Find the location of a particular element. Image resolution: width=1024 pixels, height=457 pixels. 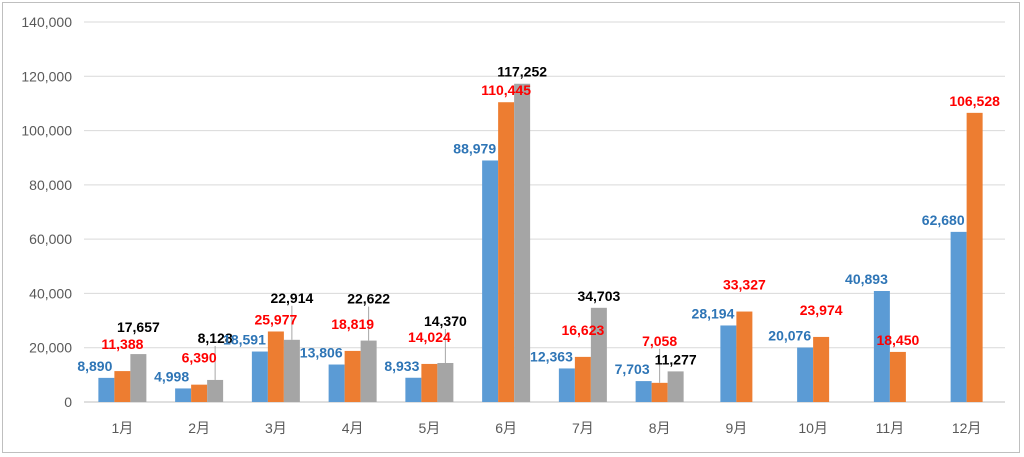

x-axis-tick-labels: 1月 2月 3月 4月 5月 6月 7月 8月 9月 10月 11月 12月 is located at coordinates (546, 428).